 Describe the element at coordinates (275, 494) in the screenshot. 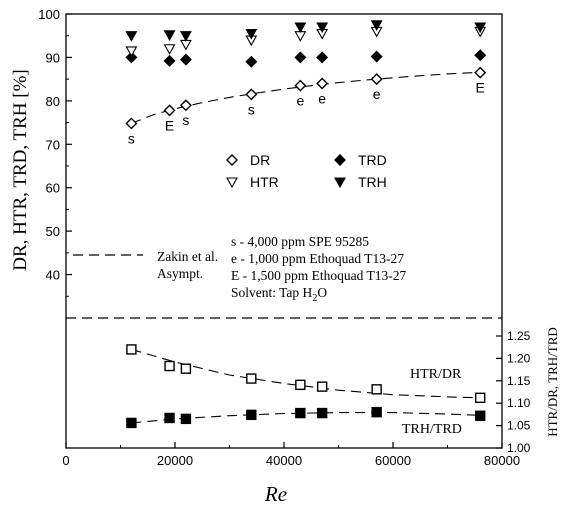

I see `x-axis-title: Re` at that location.